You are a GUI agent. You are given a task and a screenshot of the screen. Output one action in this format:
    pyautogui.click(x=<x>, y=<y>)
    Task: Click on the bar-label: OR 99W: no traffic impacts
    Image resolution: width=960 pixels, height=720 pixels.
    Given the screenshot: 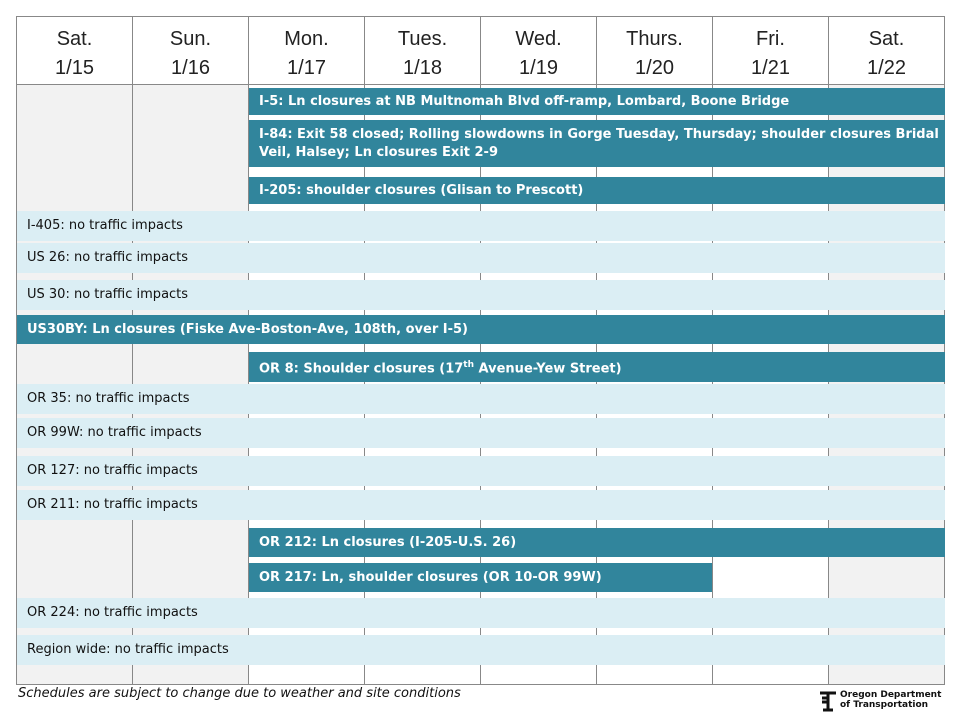 What is the action you would take?
    pyautogui.click(x=114, y=433)
    